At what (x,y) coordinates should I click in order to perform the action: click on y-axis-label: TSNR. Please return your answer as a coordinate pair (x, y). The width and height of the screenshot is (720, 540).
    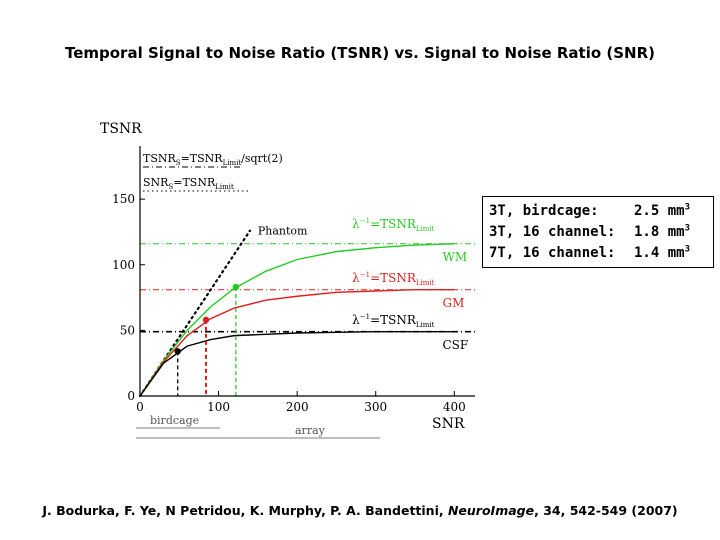
    Looking at the image, I should click on (121, 129).